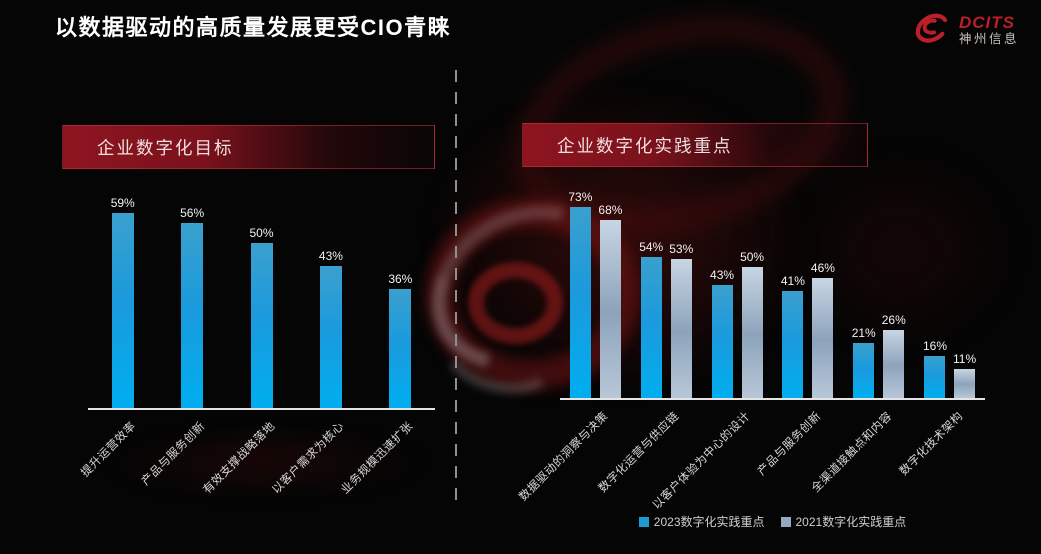 This screenshot has height=554, width=1041. I want to click on dcits-swirl-icon, so click(931, 29).